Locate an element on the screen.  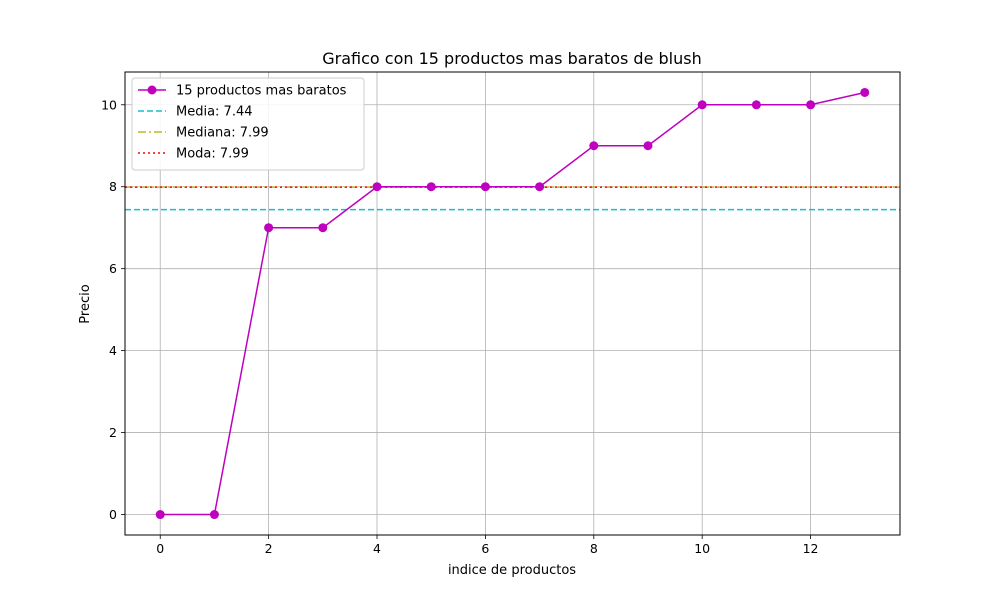
x-axis-label: indice de productos is located at coordinates (512, 570).